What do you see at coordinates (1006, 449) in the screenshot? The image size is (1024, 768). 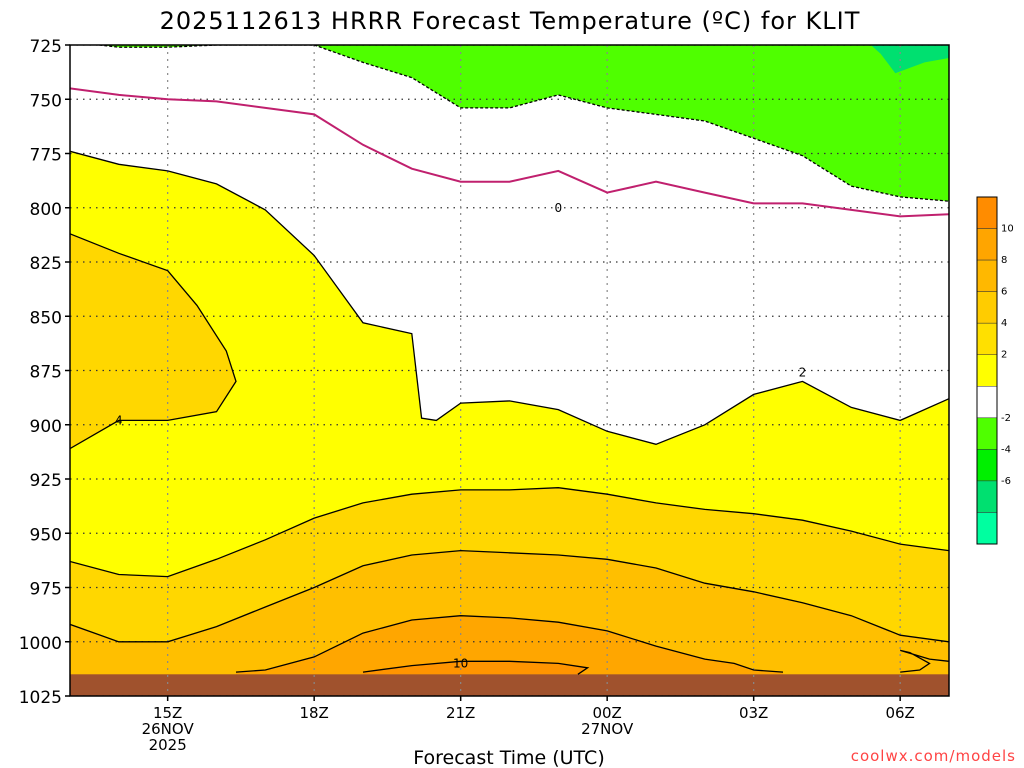 I see `colorbar-label: -4` at bounding box center [1006, 449].